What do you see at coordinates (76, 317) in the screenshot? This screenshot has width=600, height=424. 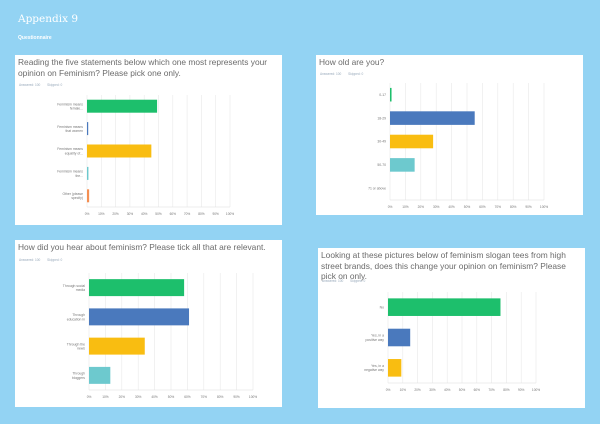 I see `category-label: Through education in` at bounding box center [76, 317].